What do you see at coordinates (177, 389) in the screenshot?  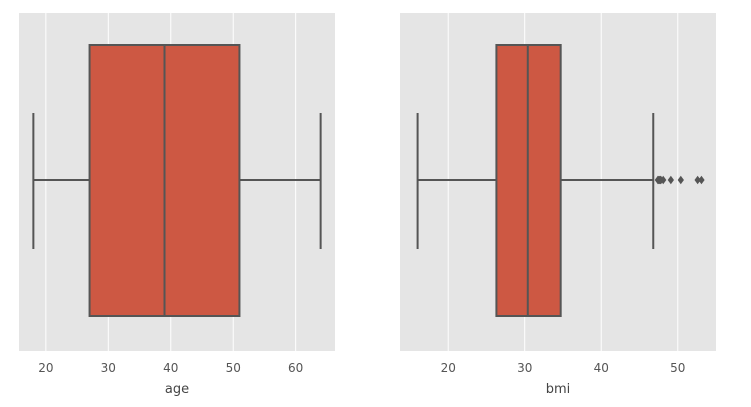 I see `x-axis-label: age` at bounding box center [177, 389].